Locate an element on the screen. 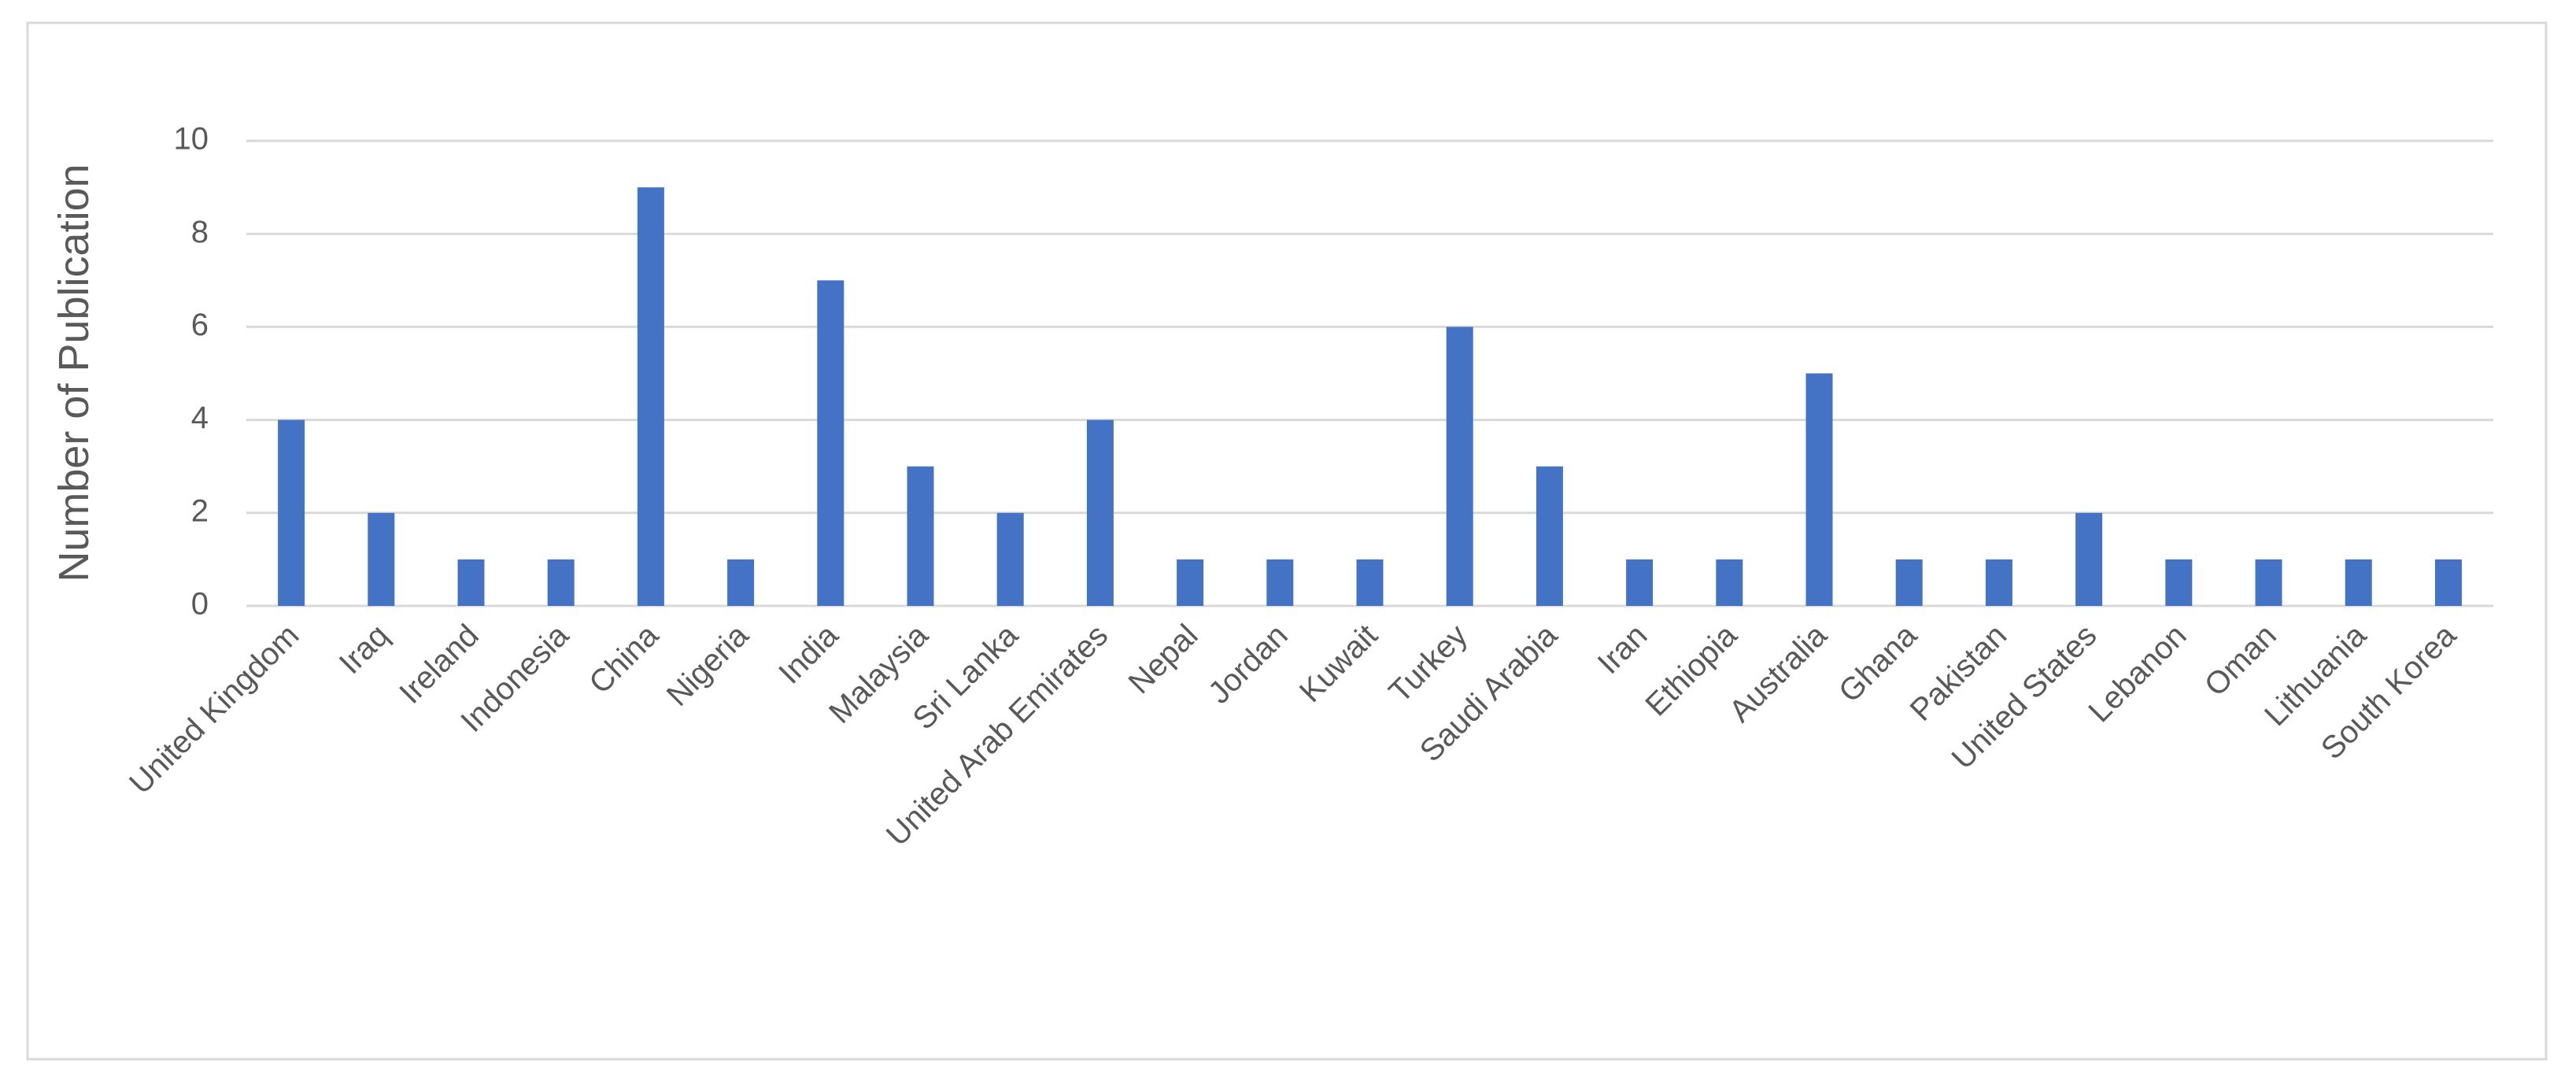 The width and height of the screenshot is (2576, 1082). x-tick-label: Kuwait is located at coordinates (1338, 663).